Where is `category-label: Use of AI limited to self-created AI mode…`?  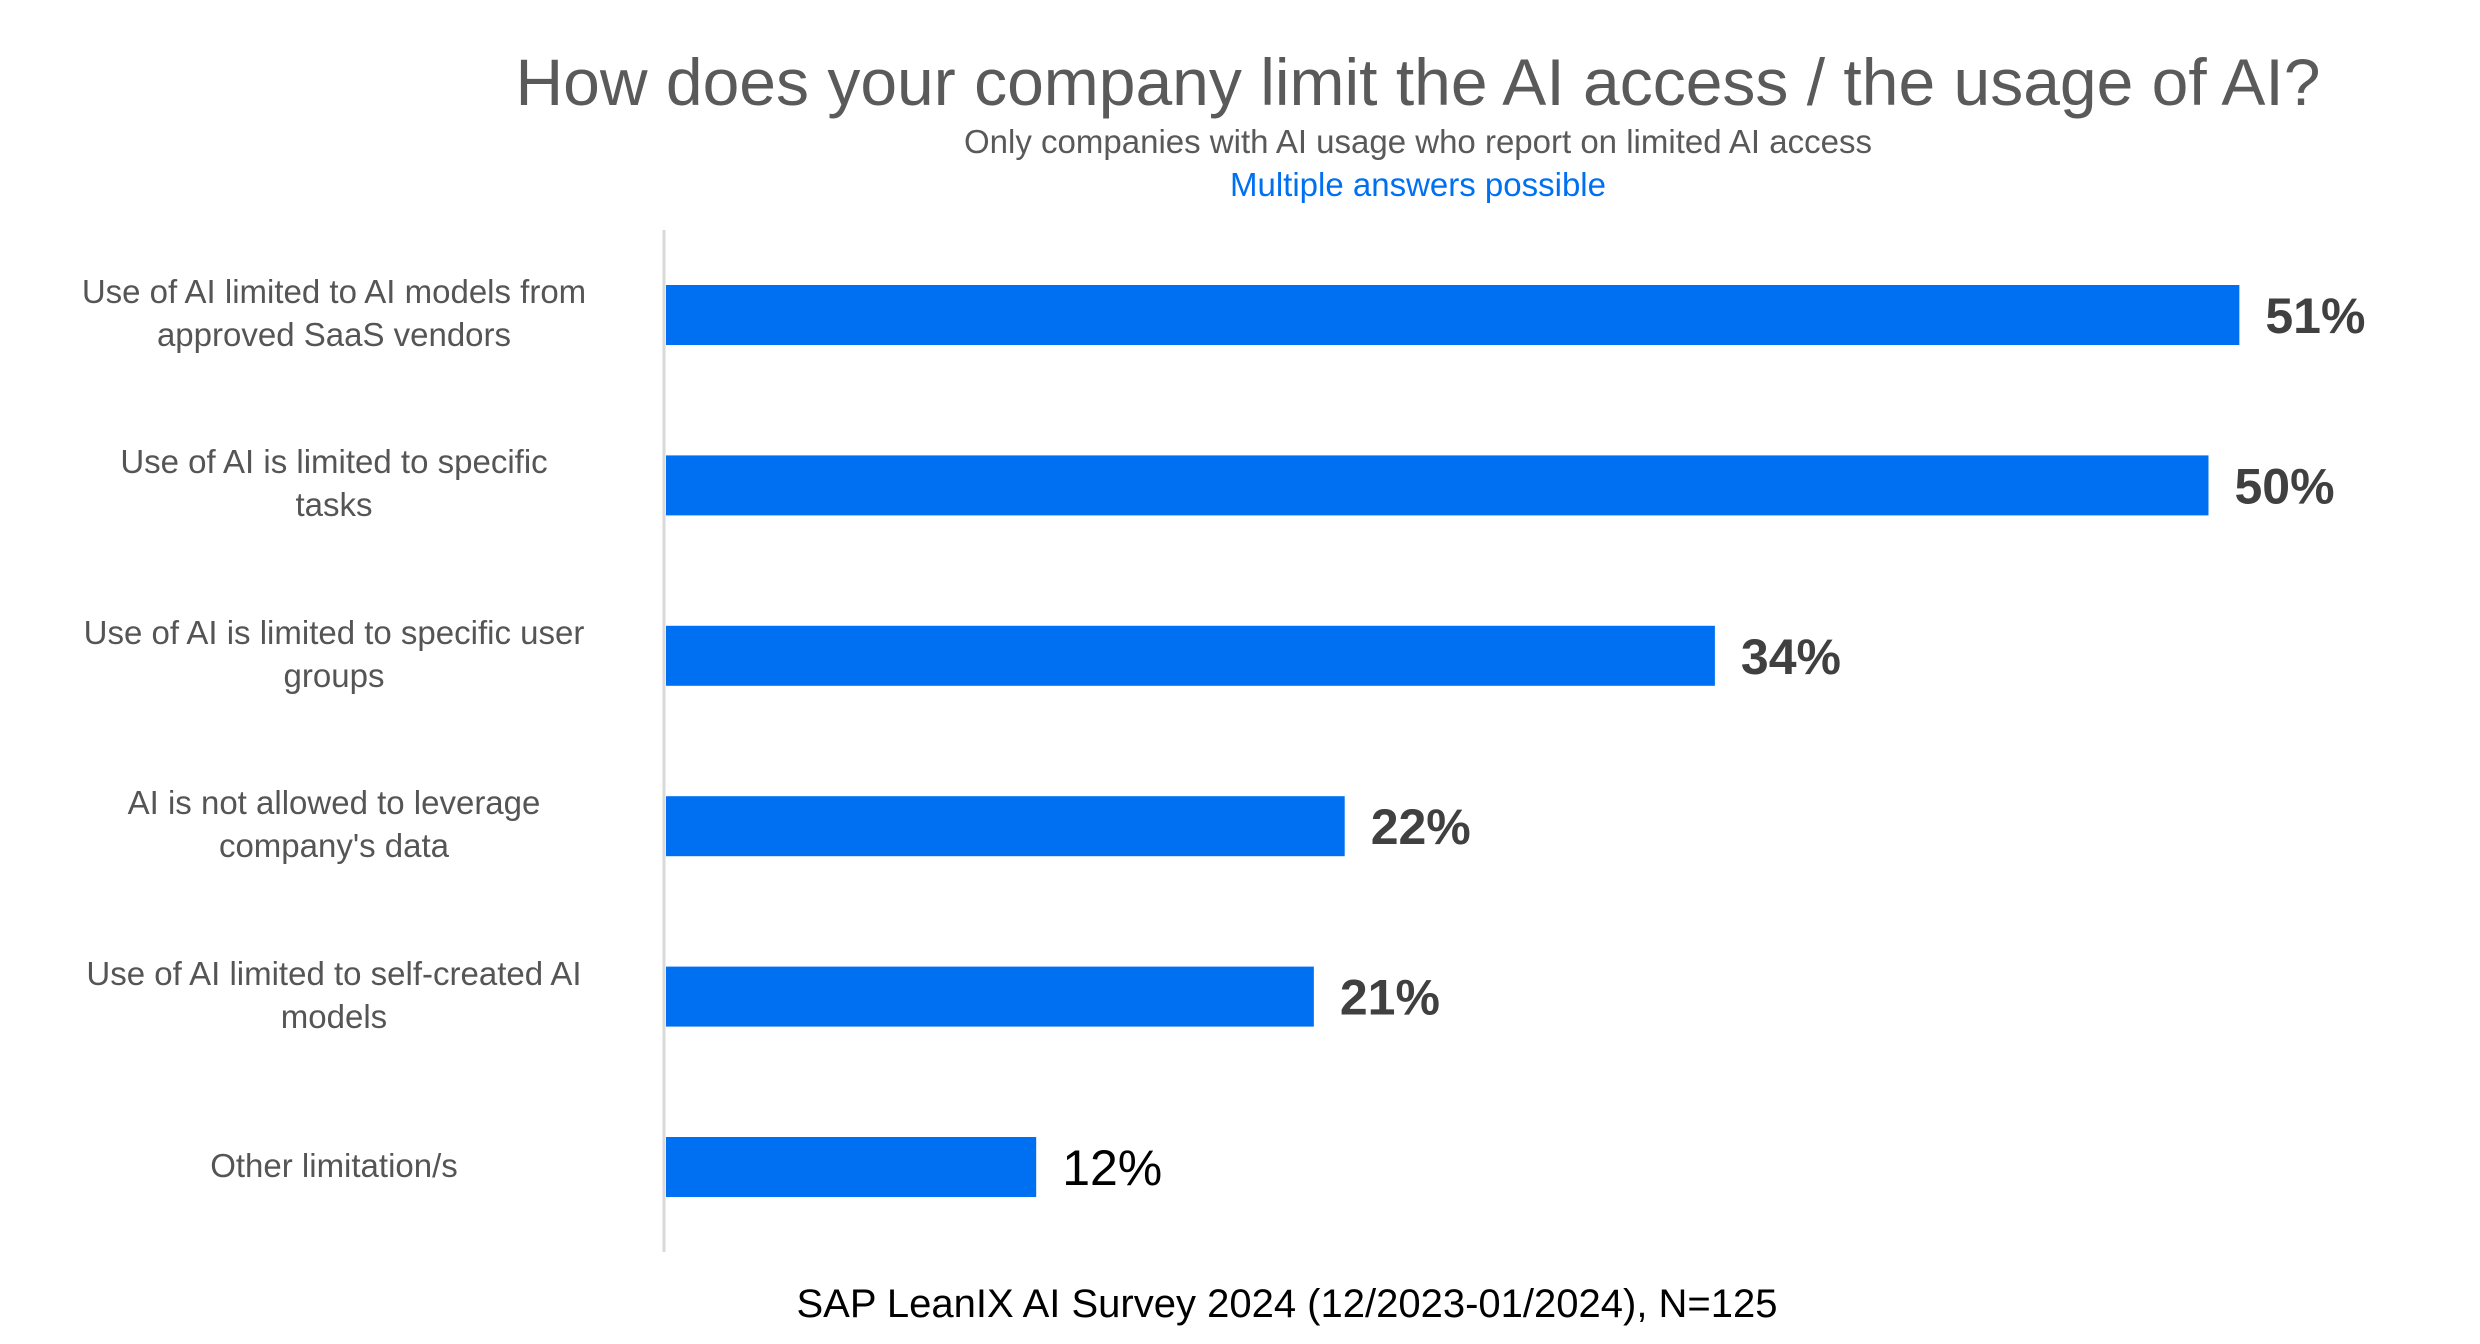
category-label: Use of AI limited to self-created AI mode… is located at coordinates (334, 995).